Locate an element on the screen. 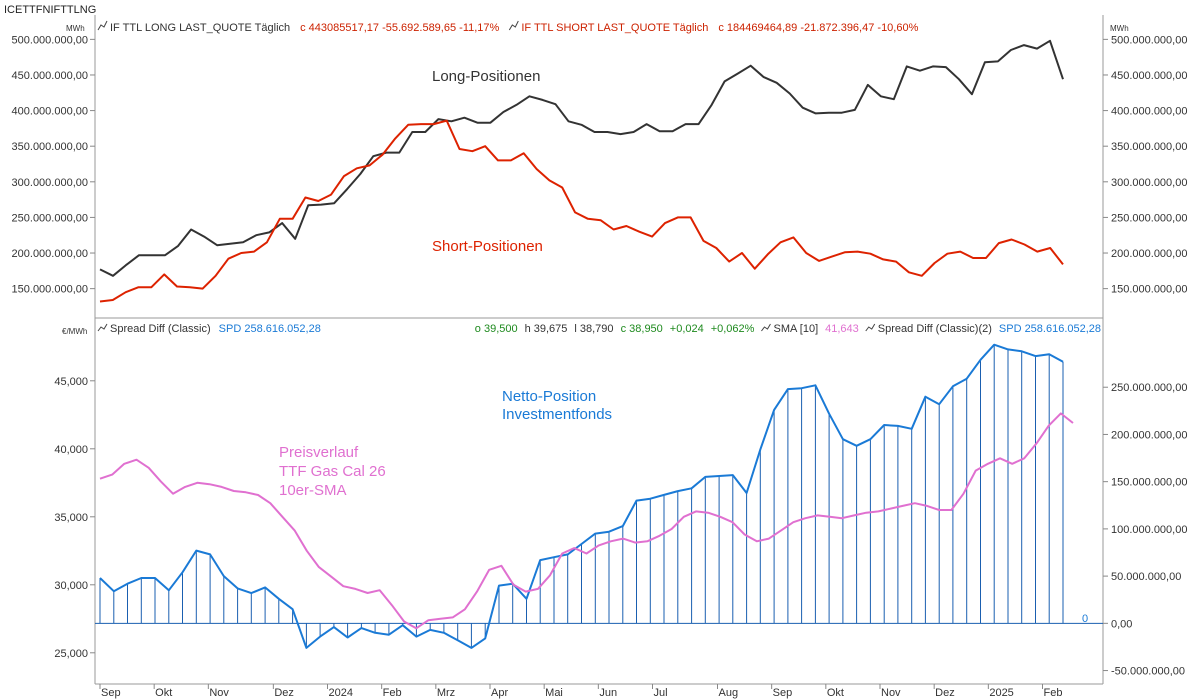 This screenshot has height=700, width=1200. bottom-y-tick-right: 100.000.000,00 is located at coordinates (1149, 530).